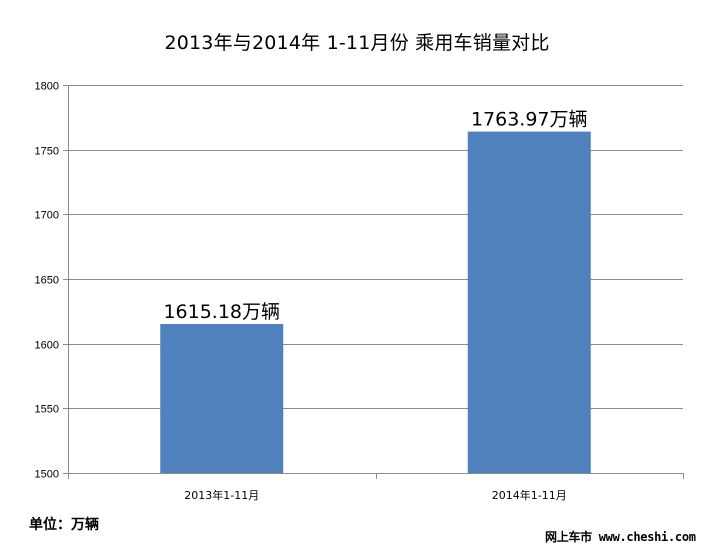  I want to click on data-label-2: 1763.97万辆, so click(529, 120).